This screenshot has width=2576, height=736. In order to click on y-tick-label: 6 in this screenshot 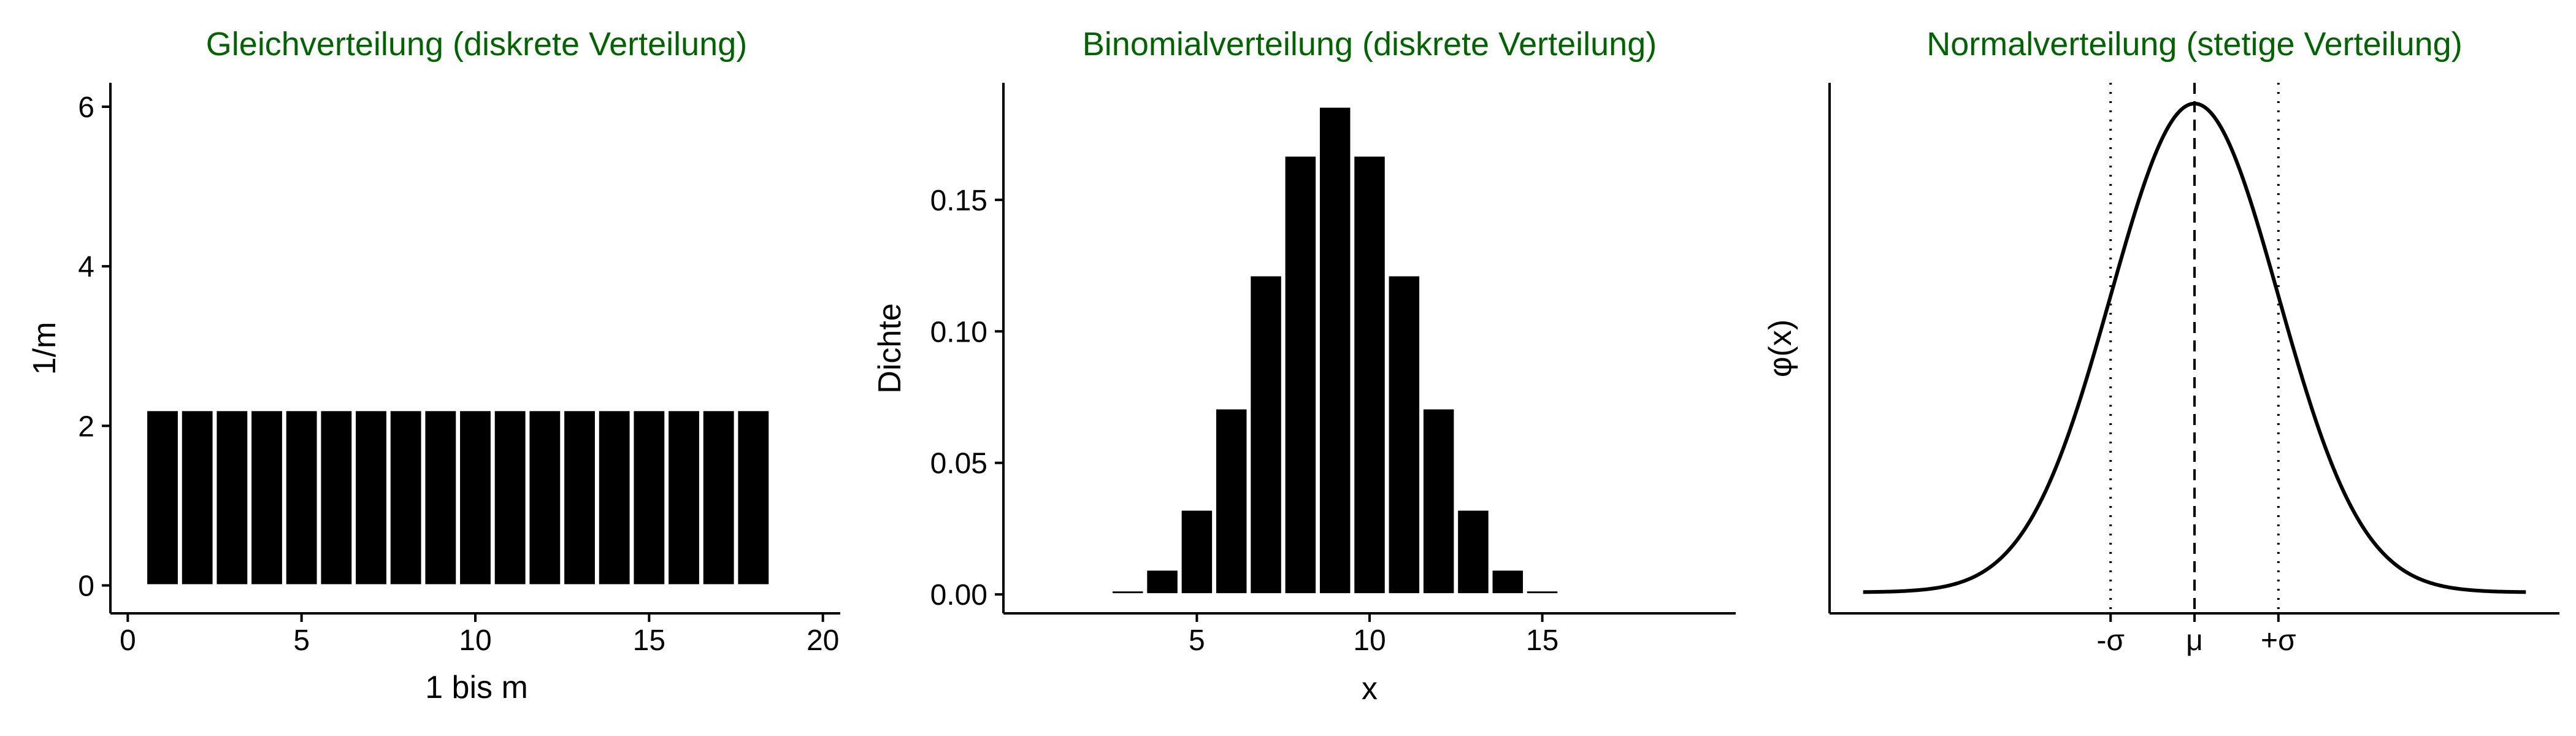, I will do `click(86, 107)`.